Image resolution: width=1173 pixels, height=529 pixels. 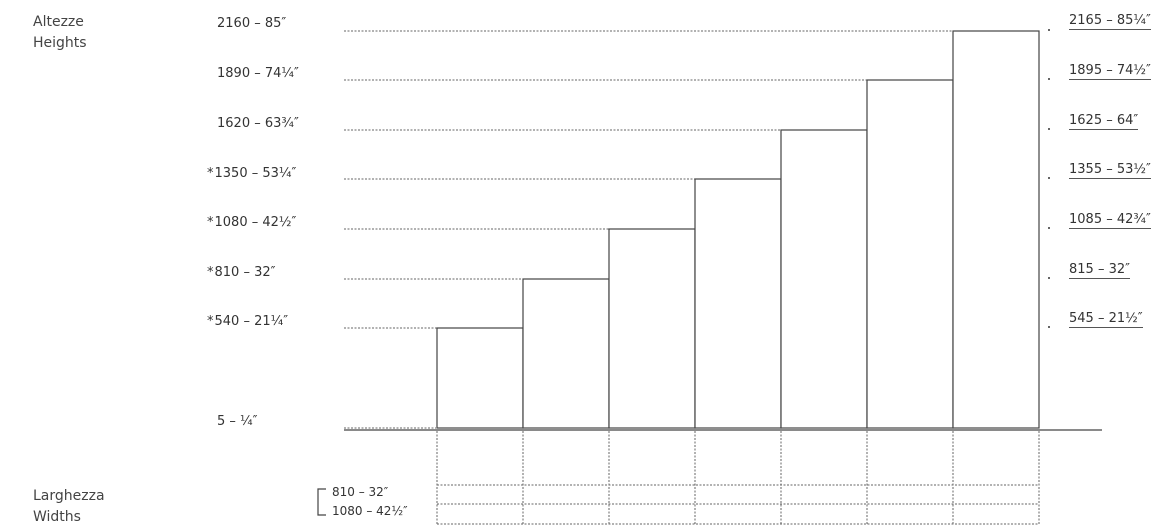 I want to click on heights-header: Altezze Heights, so click(x=60, y=33).